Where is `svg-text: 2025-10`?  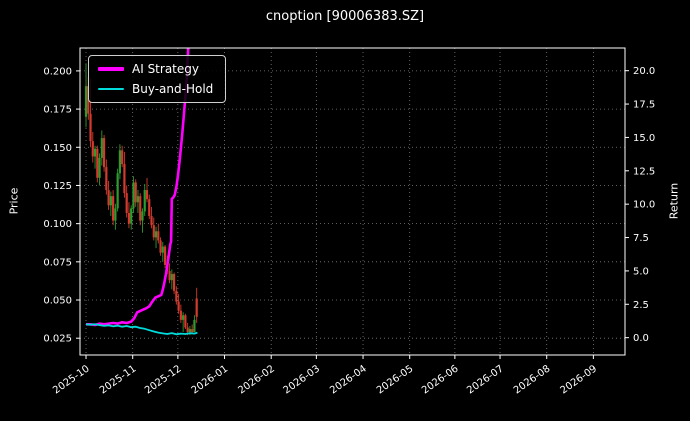 svg-text: 2025-10 is located at coordinates (71, 379).